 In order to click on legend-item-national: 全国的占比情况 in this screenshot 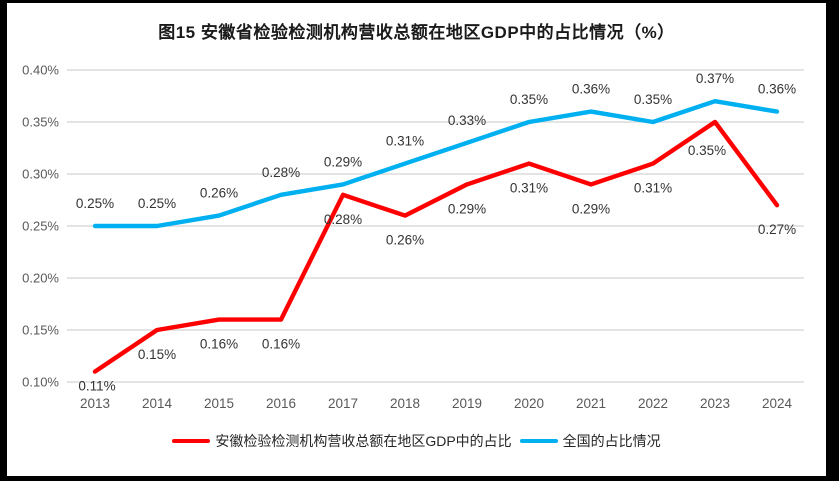, I will do `click(590, 441)`.